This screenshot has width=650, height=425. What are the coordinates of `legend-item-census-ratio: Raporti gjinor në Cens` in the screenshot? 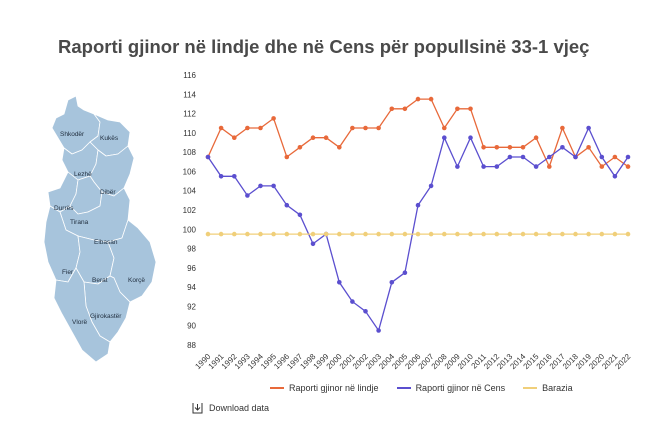 It's located at (450, 388).